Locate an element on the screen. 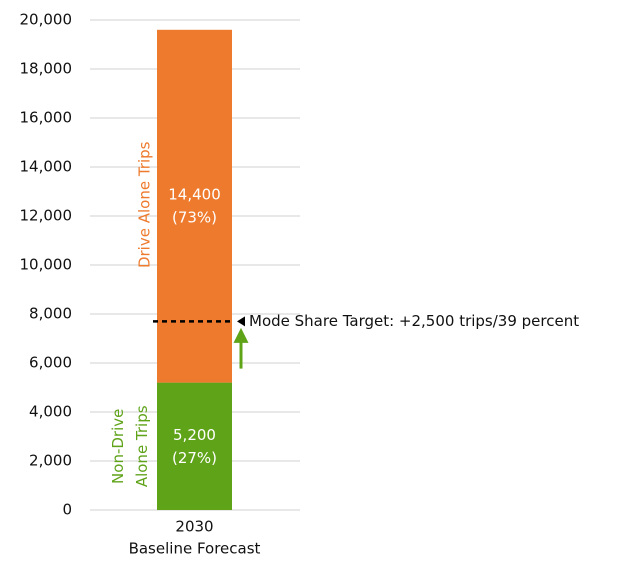 This screenshot has width=625, height=564. y-tick-label: 0 is located at coordinates (67, 510).